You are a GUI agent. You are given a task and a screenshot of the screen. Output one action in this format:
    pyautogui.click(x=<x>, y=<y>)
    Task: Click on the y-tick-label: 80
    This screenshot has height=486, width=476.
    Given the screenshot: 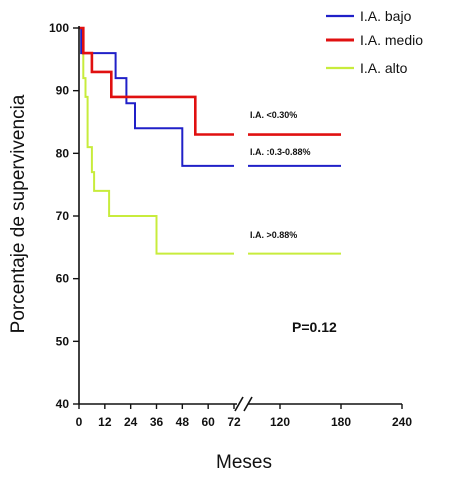 What is the action you would take?
    pyautogui.click(x=63, y=153)
    